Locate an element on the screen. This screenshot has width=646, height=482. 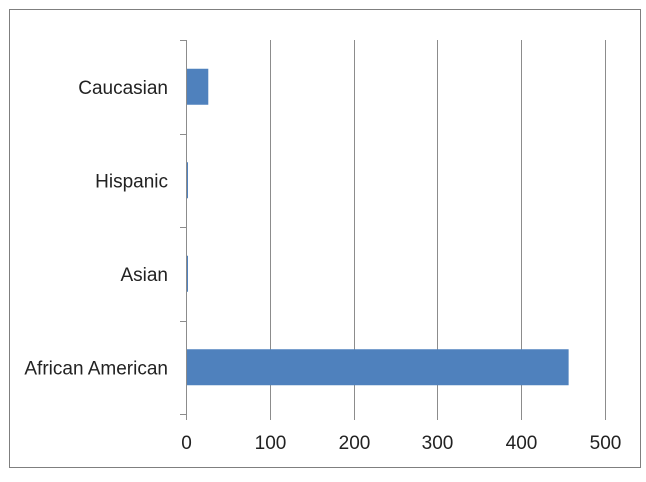
x-tick-label: 500 is located at coordinates (606, 443).